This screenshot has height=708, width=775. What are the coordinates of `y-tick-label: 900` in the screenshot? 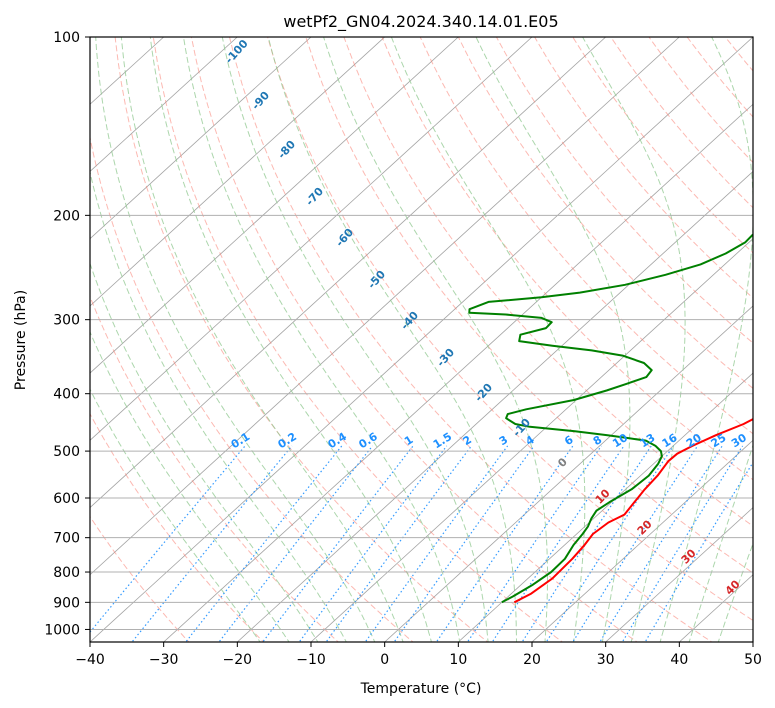 It's located at (66, 603).